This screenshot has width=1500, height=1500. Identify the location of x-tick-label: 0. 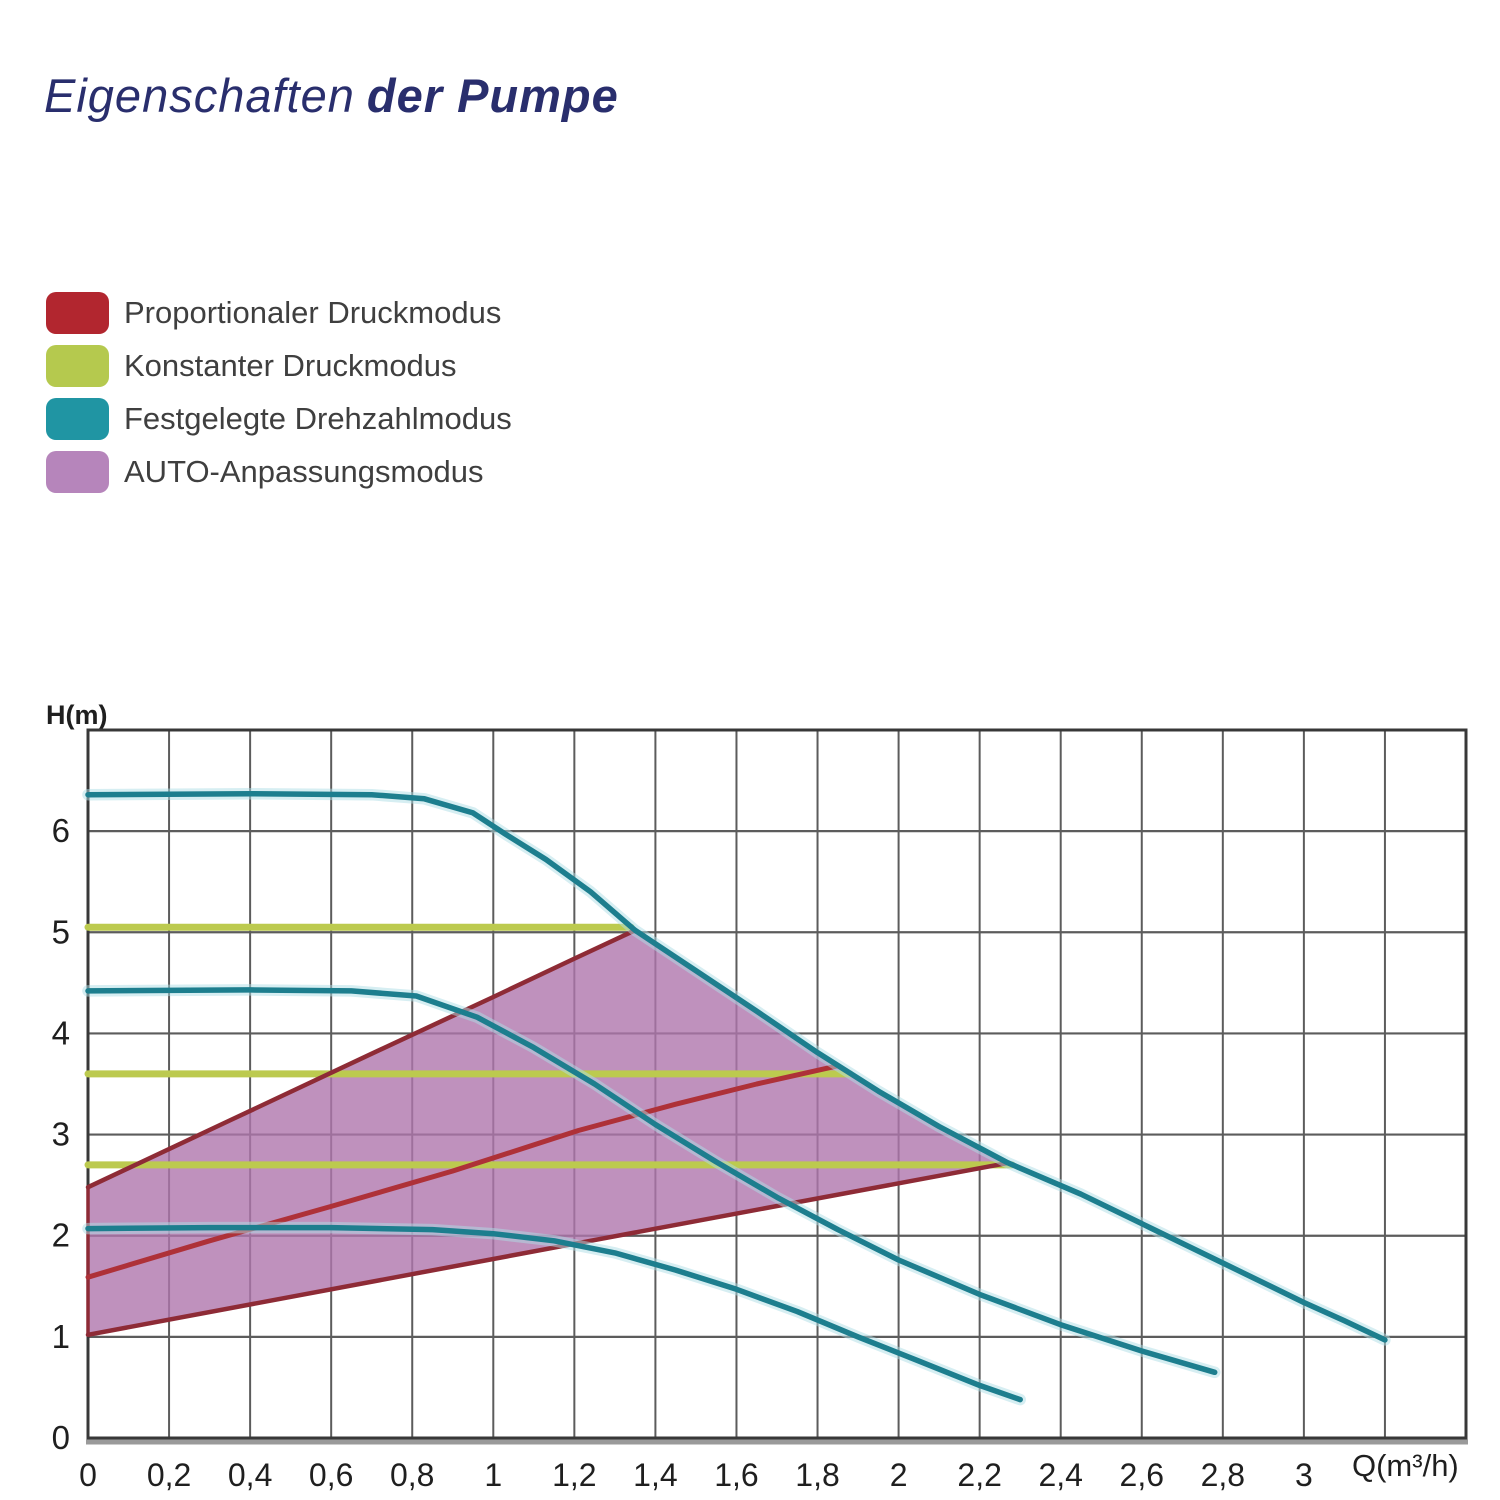
(88, 1475).